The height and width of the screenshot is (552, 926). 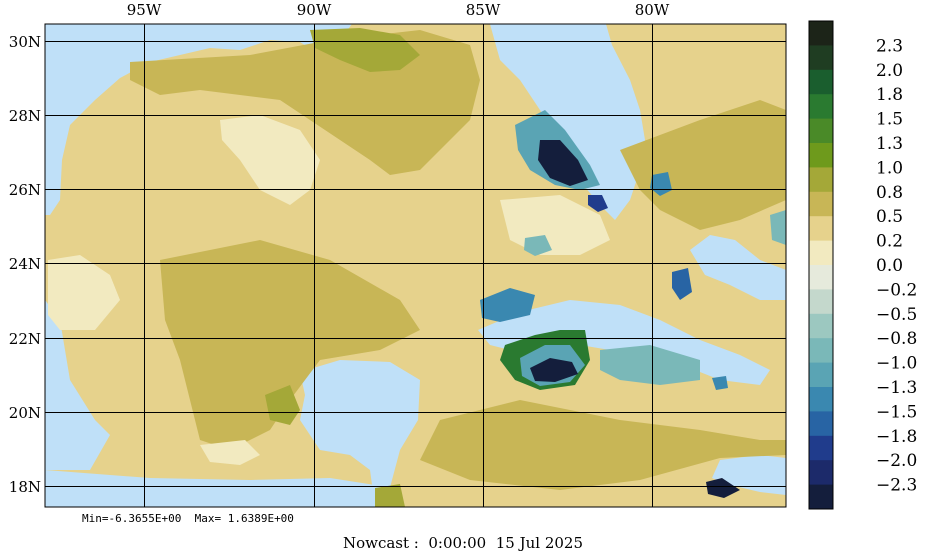 I want to click on colorbar-label: 1.0, so click(x=889, y=168).